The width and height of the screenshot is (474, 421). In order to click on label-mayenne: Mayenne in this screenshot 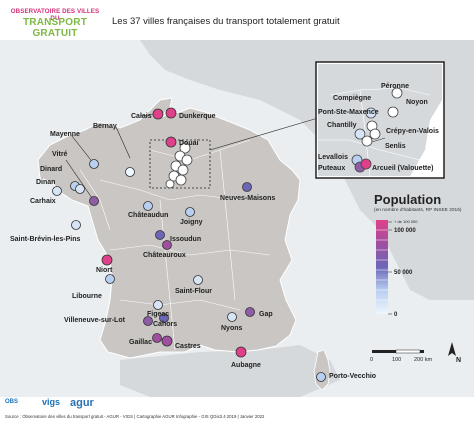, I will do `click(65, 134)`.